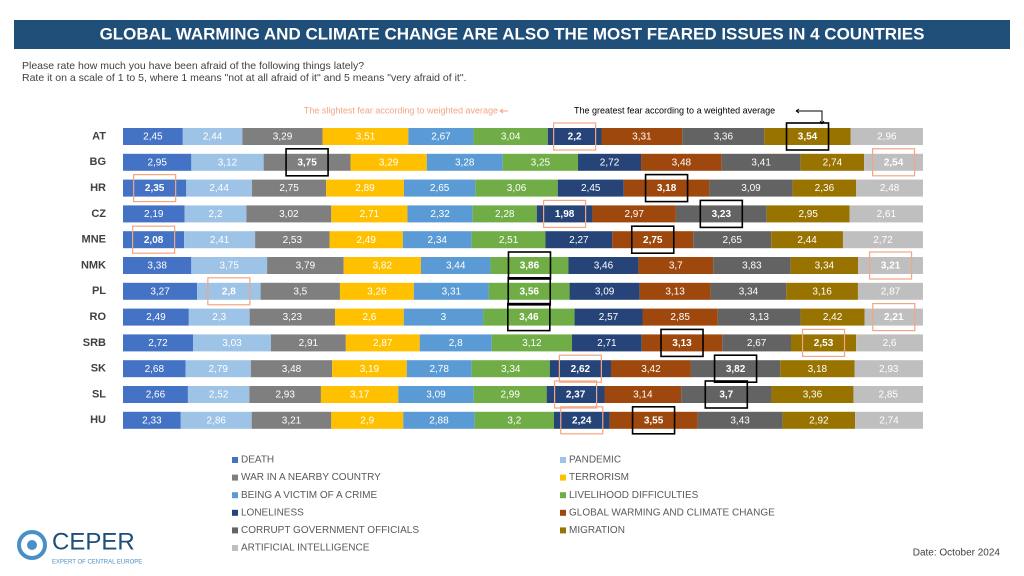 The image size is (1024, 576). I want to click on value-label: 2,96, so click(887, 137).